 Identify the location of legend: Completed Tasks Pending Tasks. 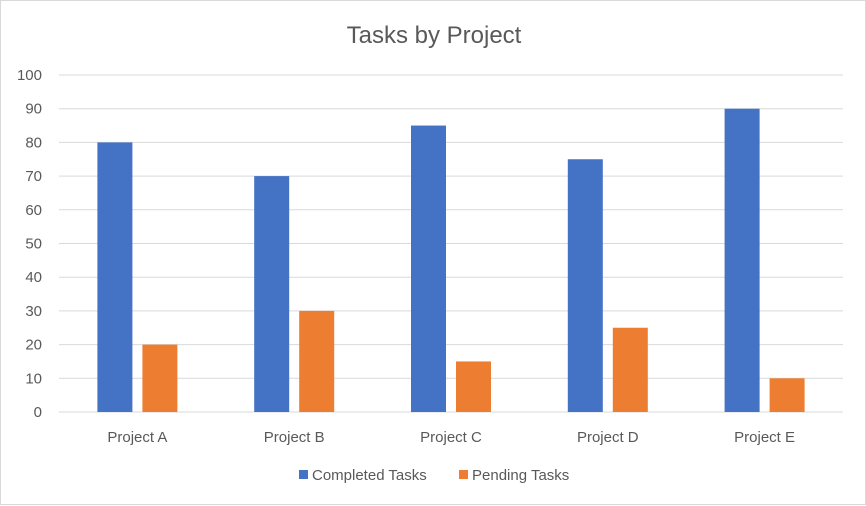
(434, 475).